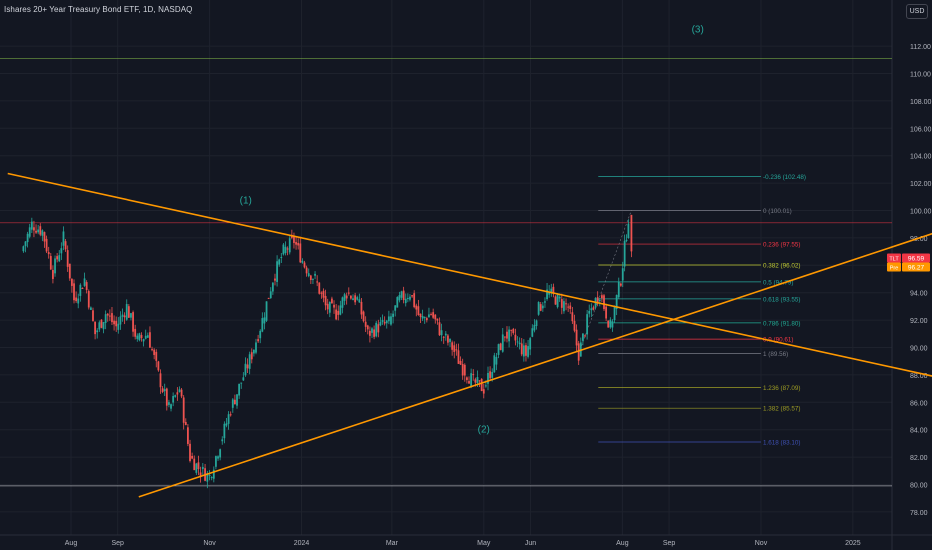  I want to click on fib-level-label: 0.382 (96.02), so click(781, 266).